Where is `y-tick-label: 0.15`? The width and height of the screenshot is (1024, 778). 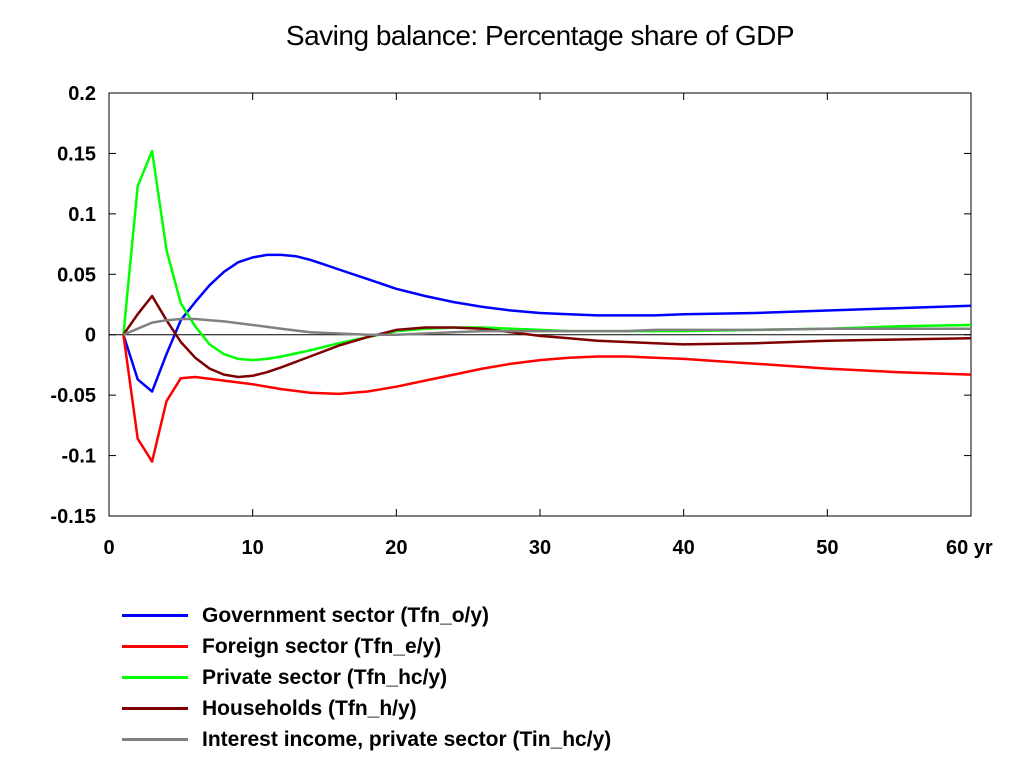 y-tick-label: 0.15 is located at coordinates (76, 154).